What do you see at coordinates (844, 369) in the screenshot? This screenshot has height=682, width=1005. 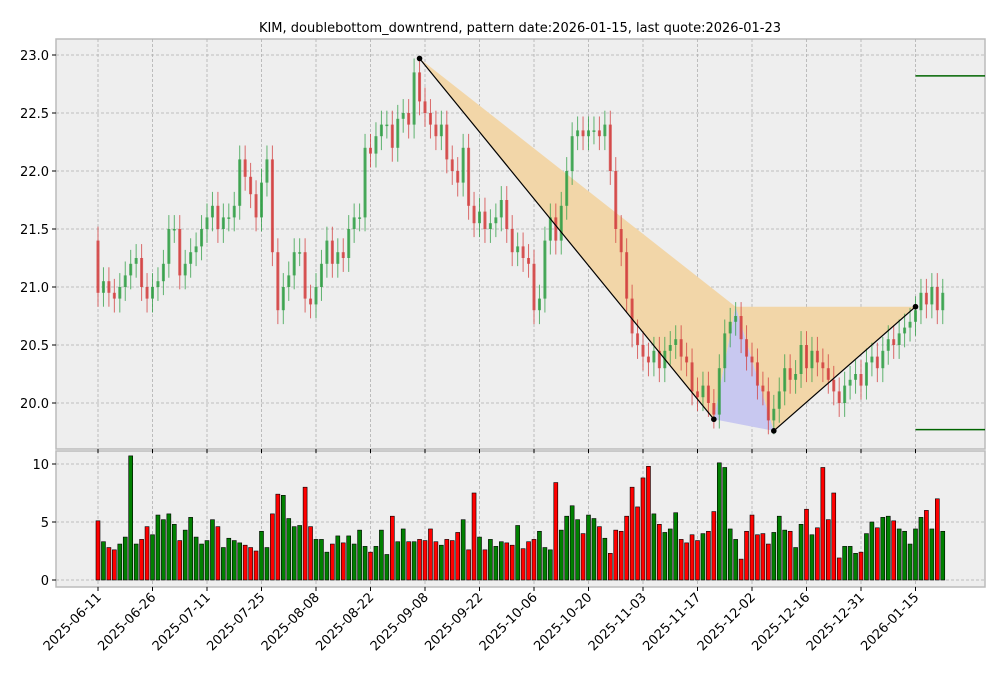 I see `breakout-line` at bounding box center [844, 369].